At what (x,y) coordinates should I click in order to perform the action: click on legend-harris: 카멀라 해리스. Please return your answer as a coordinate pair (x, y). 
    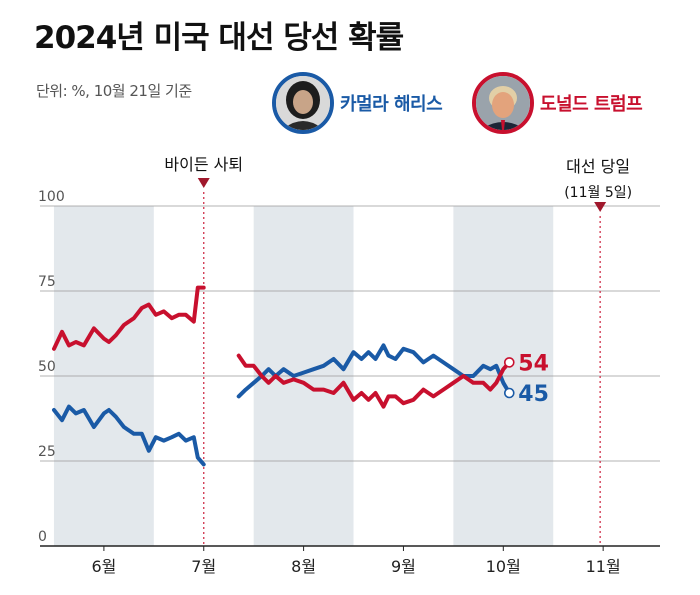
    Looking at the image, I should click on (357, 103).